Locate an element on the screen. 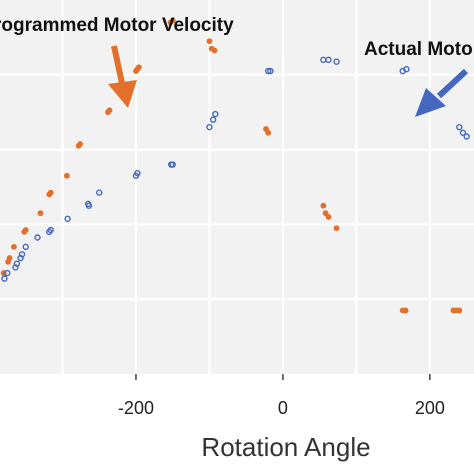  x-tick-label: 0 is located at coordinates (283, 408).